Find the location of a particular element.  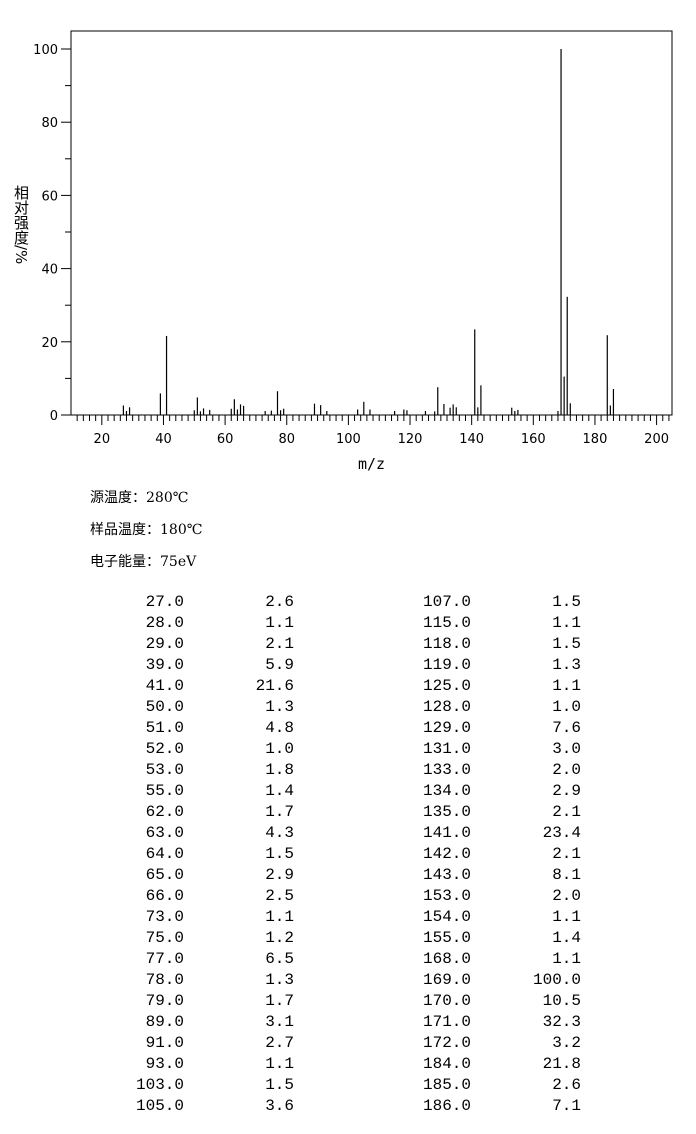

mz-cell: 141.0 is located at coordinates (446, 833).